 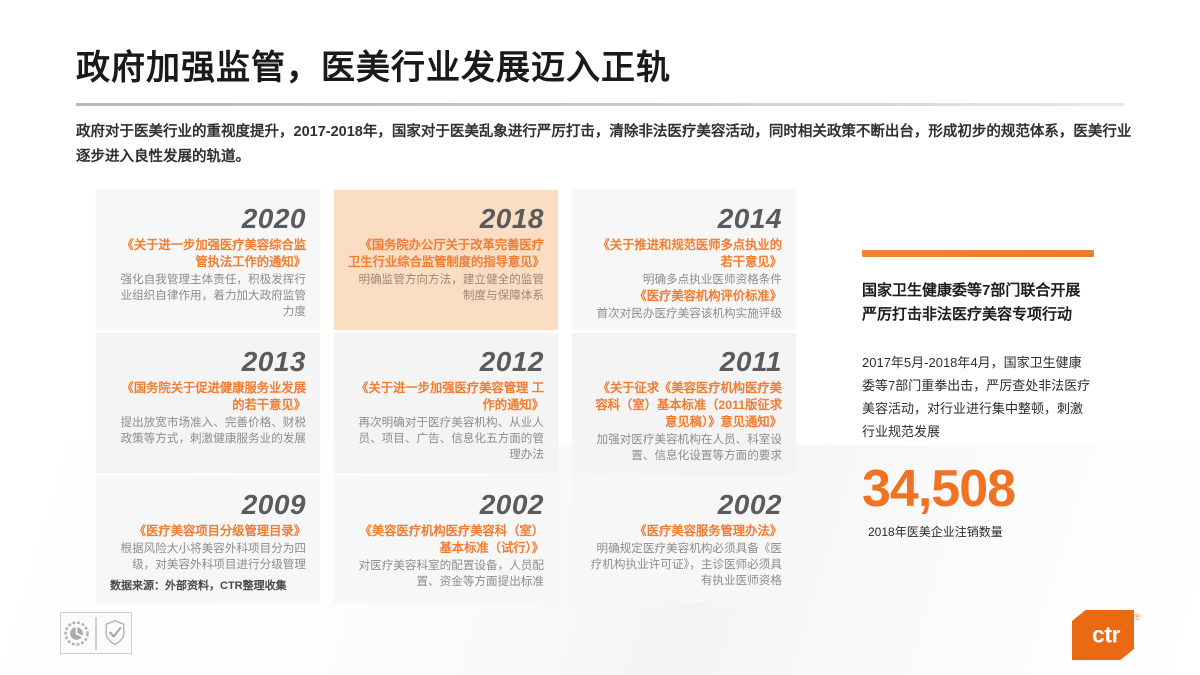 I want to click on card-description: 强化自我管理主体责任，积极发挥行业组织自律作用，着力加大政府监管力度, so click(x=213, y=296).